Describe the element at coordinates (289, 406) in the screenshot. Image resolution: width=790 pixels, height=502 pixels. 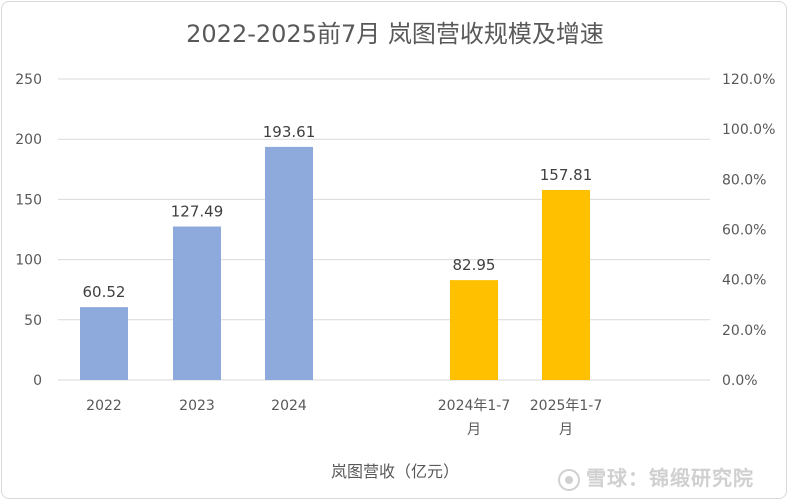
I see `x-tick-label: 2024` at that location.